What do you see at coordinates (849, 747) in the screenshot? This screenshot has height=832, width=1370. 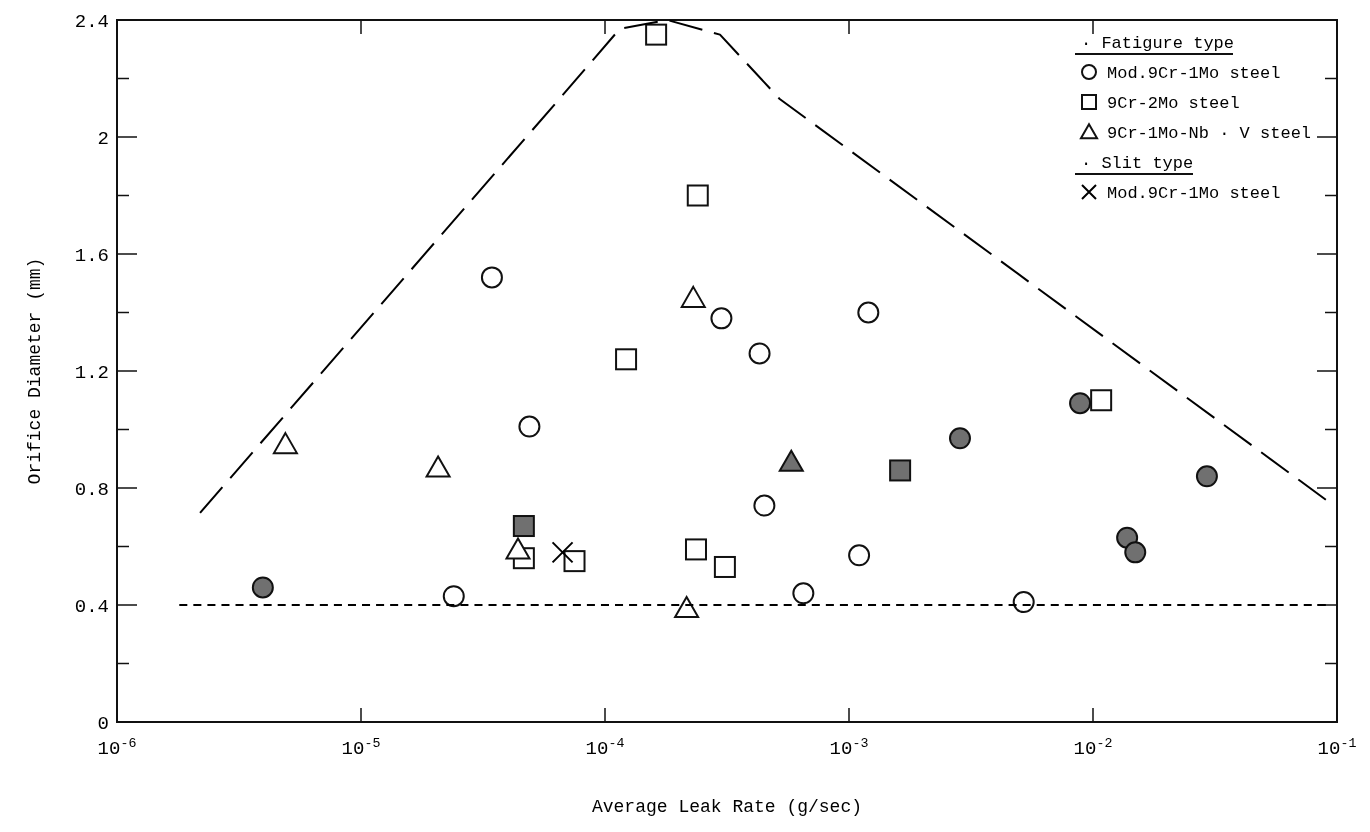 I see `x-tick-label: 10$^{-3}$` at bounding box center [849, 747].